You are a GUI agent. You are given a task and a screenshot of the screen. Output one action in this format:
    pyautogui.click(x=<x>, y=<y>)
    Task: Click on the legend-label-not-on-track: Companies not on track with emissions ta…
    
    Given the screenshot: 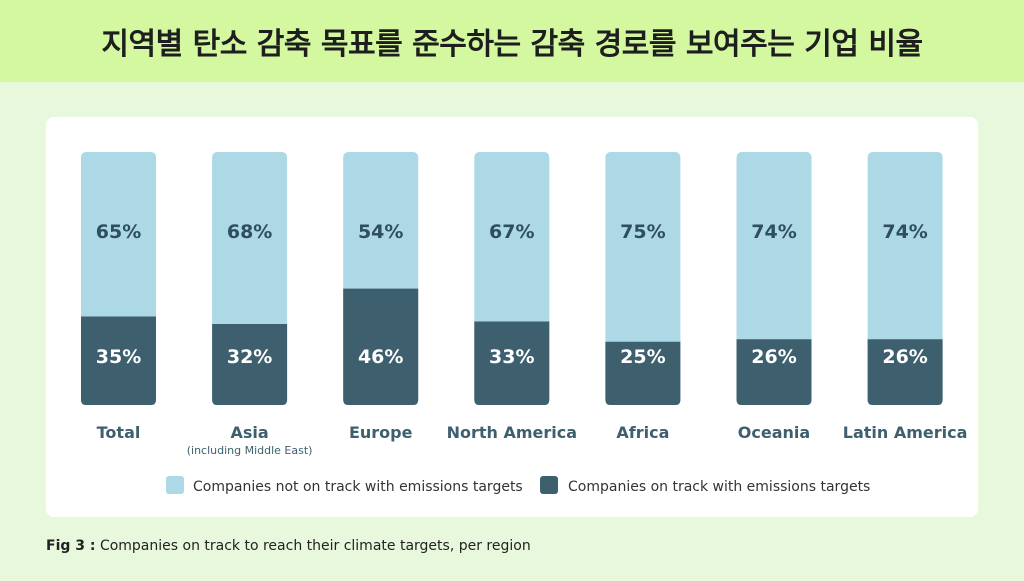 What is the action you would take?
    pyautogui.click(x=358, y=487)
    